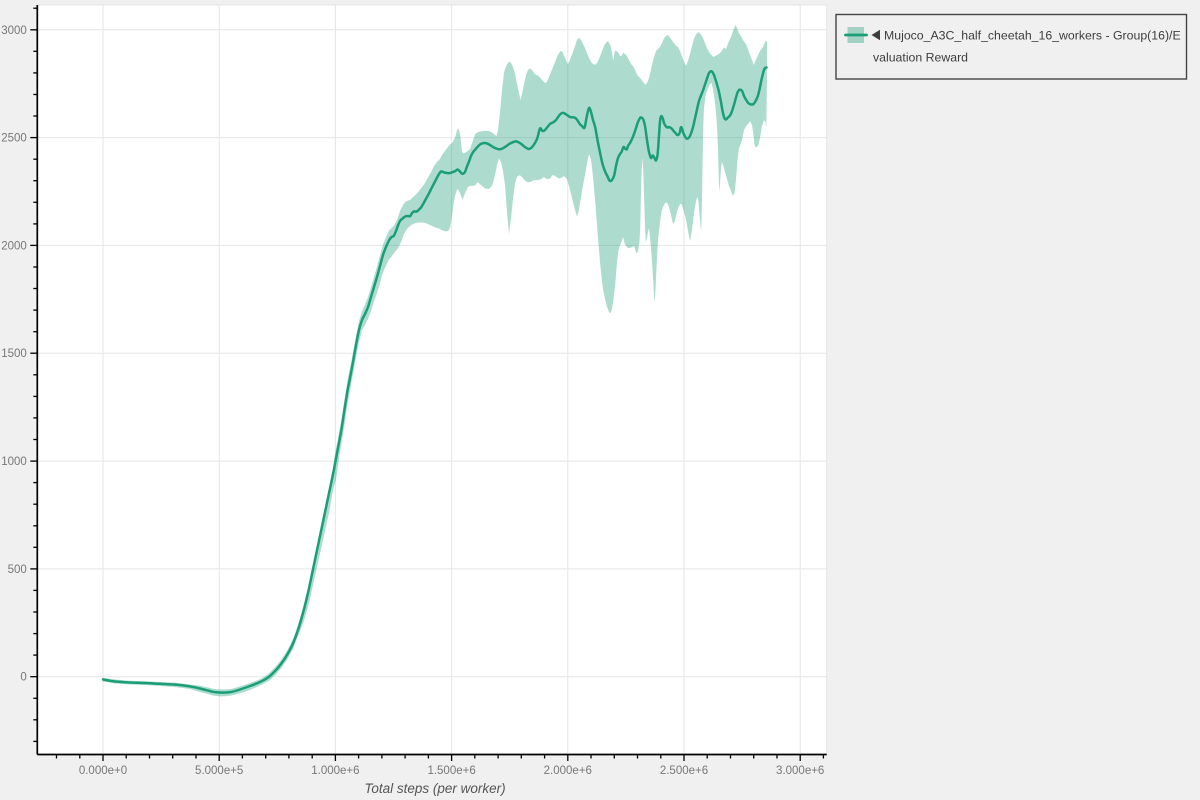  I want to click on svg-text: 1.500e+6, so click(451, 771).